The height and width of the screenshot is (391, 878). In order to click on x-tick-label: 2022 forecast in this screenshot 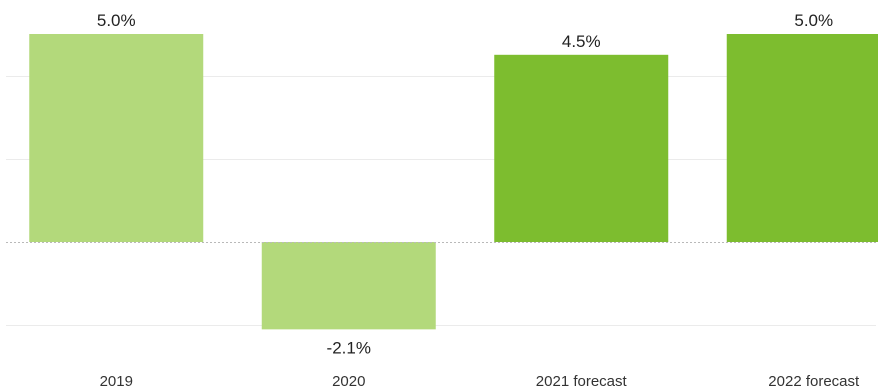, I will do `click(814, 381)`.